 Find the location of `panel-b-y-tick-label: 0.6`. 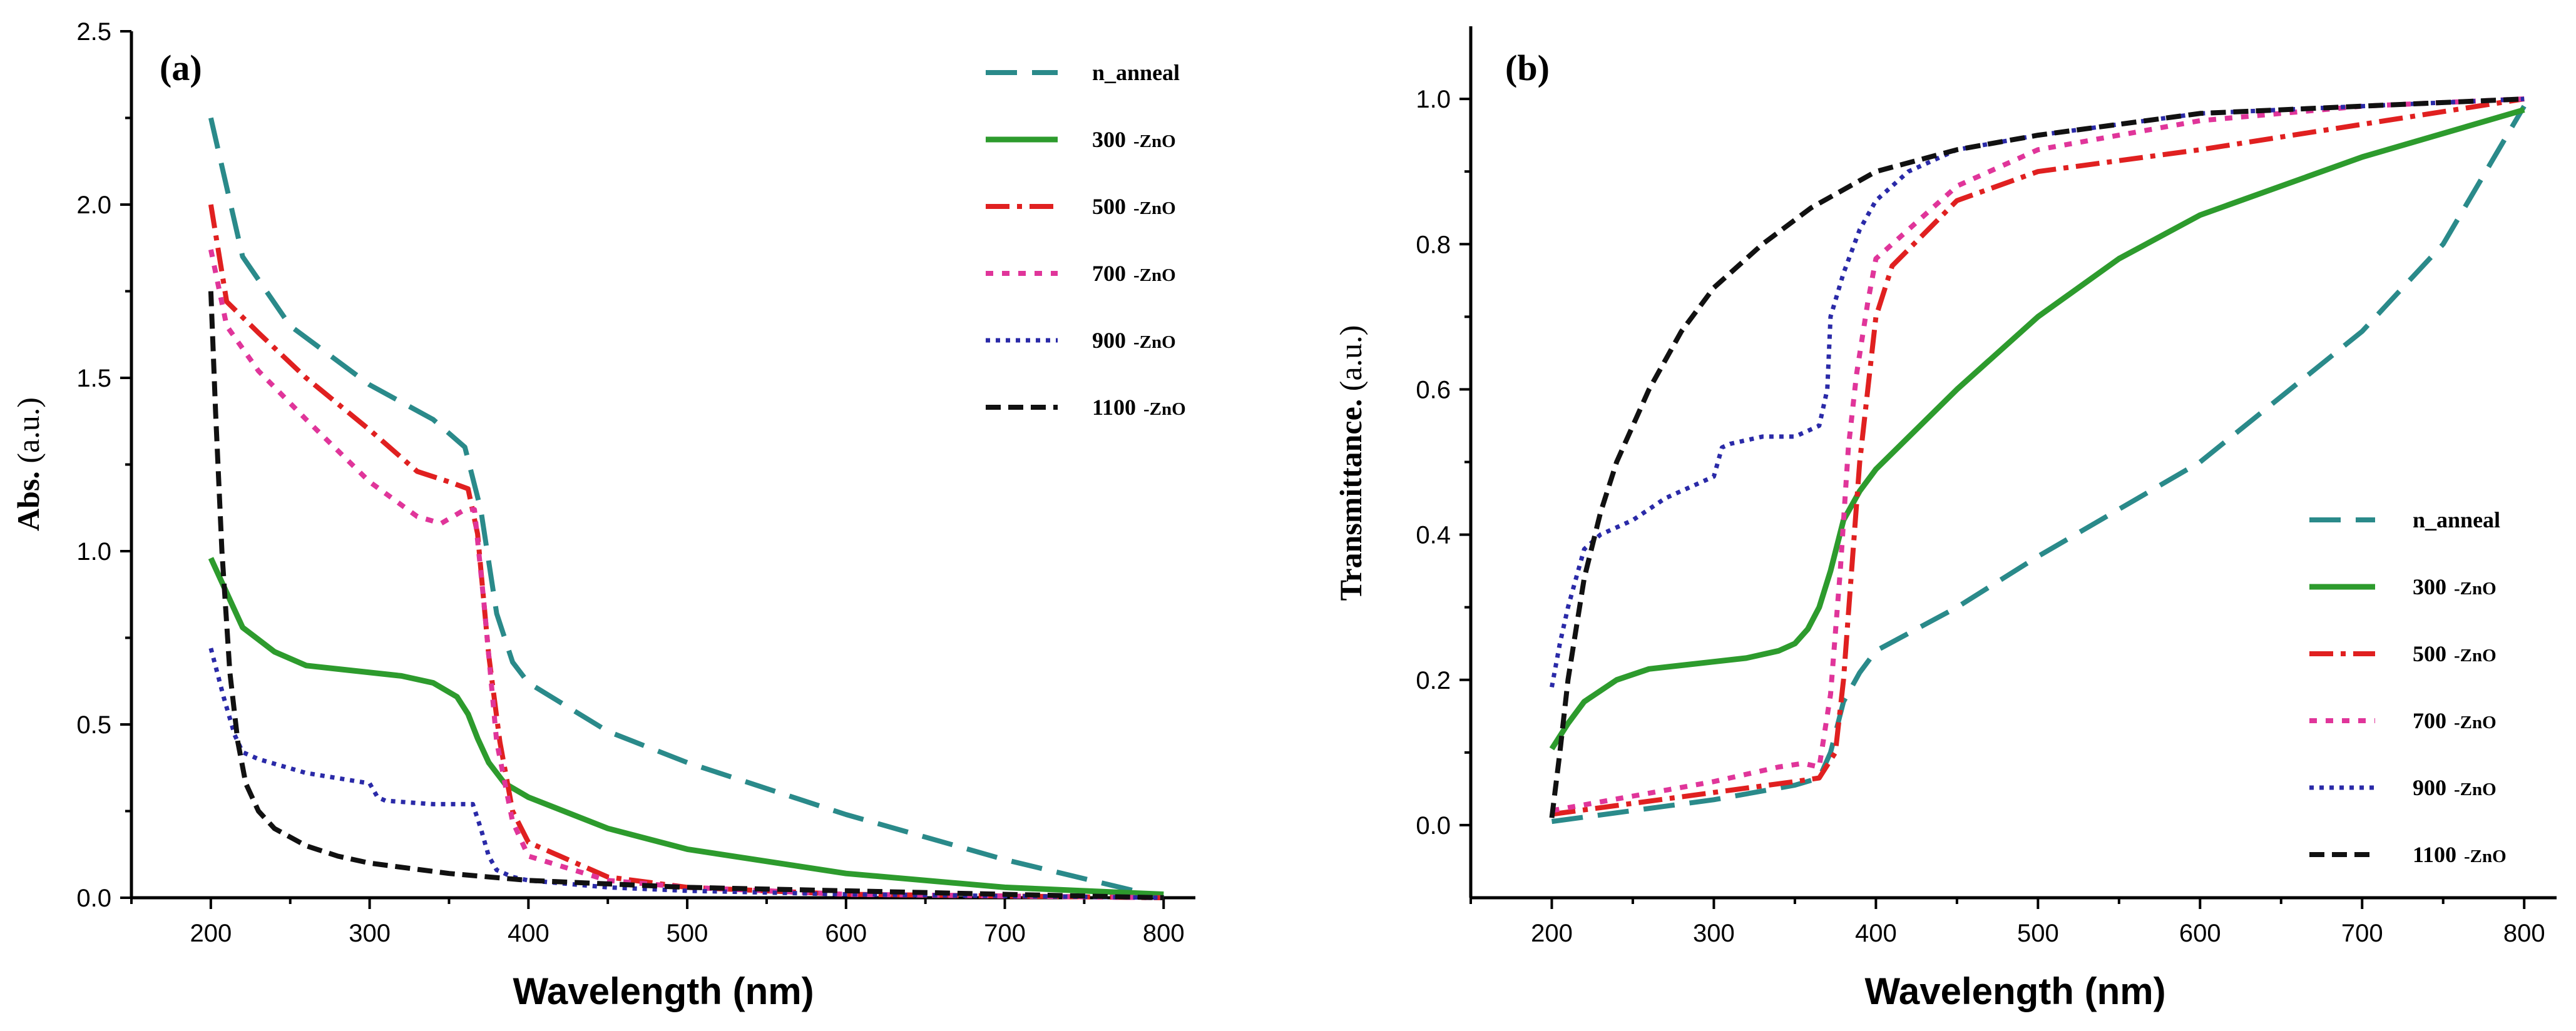

panel-b-y-tick-label: 0.6 is located at coordinates (1434, 390).